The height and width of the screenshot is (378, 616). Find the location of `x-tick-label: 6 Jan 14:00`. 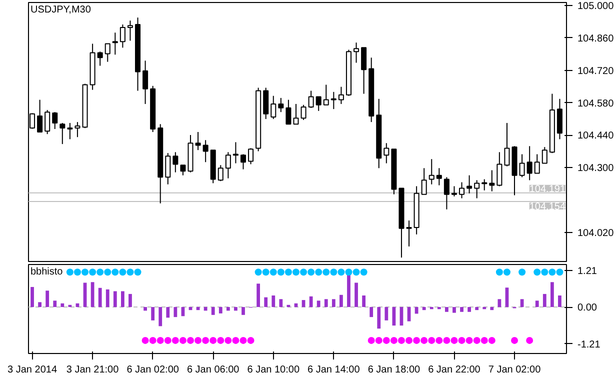

x-tick-label: 6 Jan 14:00 is located at coordinates (334, 370).